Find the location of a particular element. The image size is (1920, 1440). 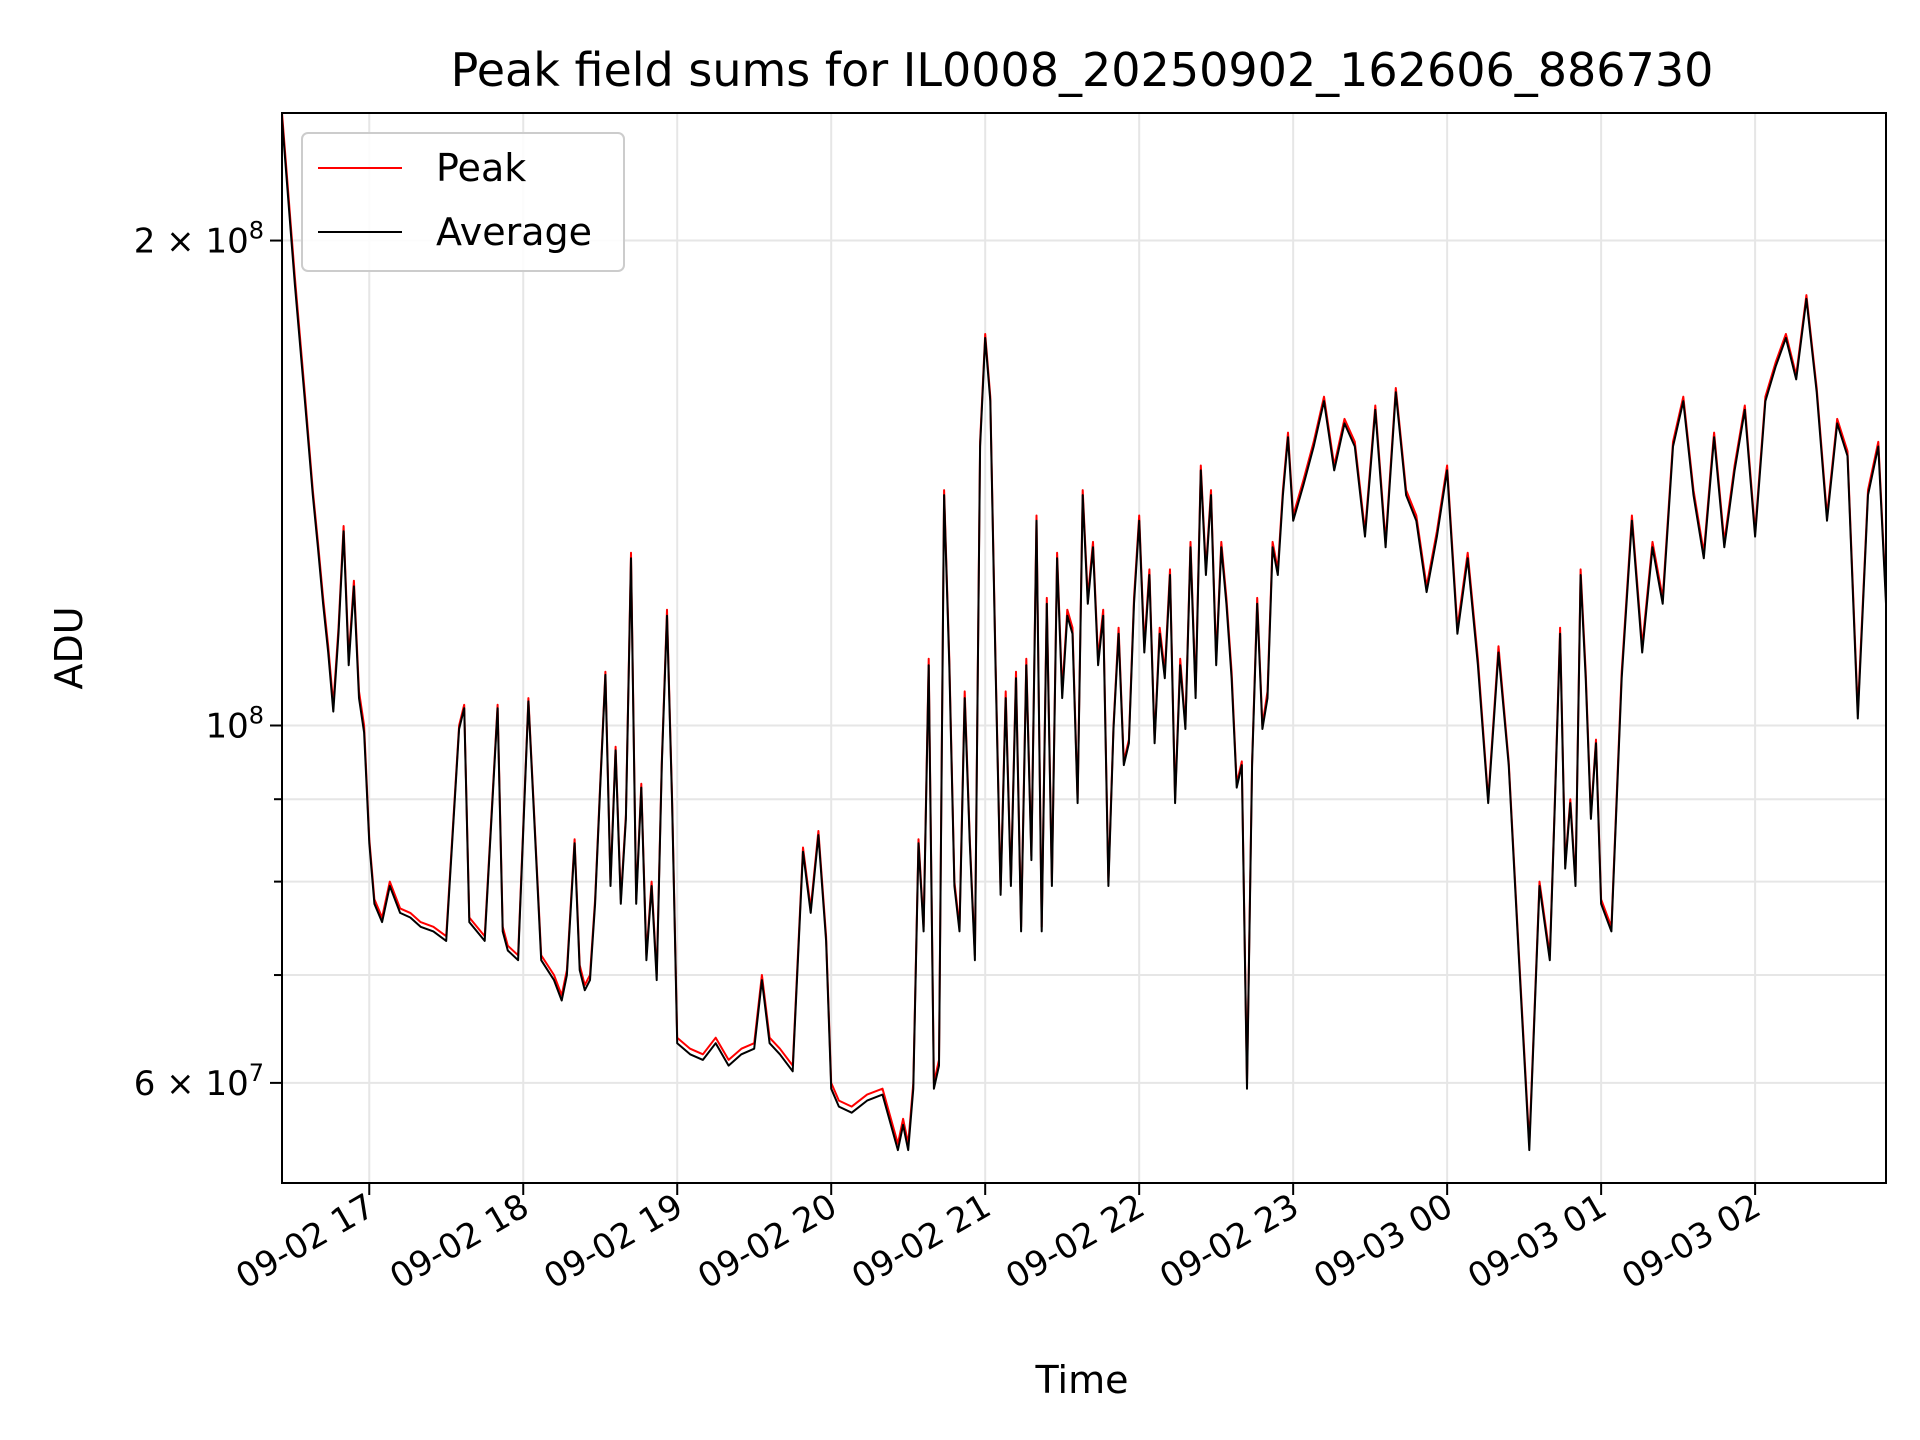

legend-label-average: Average is located at coordinates (514, 232).